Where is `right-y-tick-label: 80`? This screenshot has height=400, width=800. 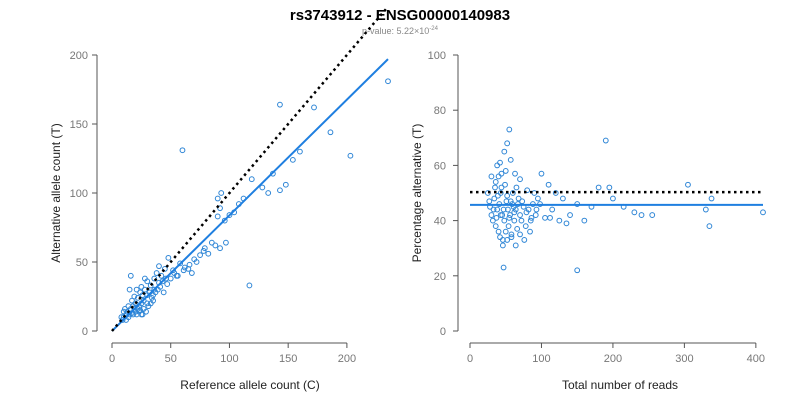
right-y-tick-label: 80 is located at coordinates (440, 111).